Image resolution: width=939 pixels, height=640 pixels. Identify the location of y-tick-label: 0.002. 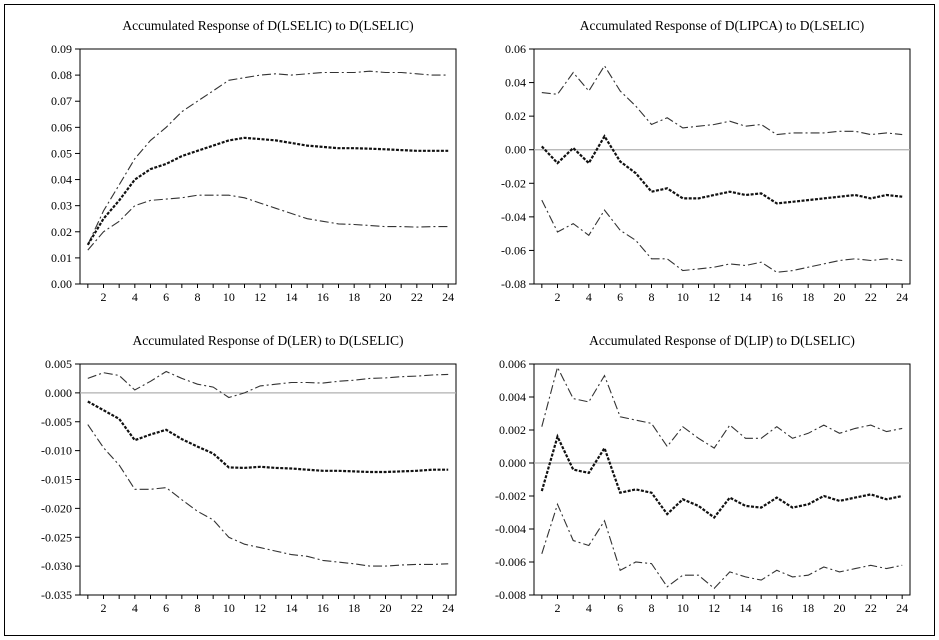
(512, 430).